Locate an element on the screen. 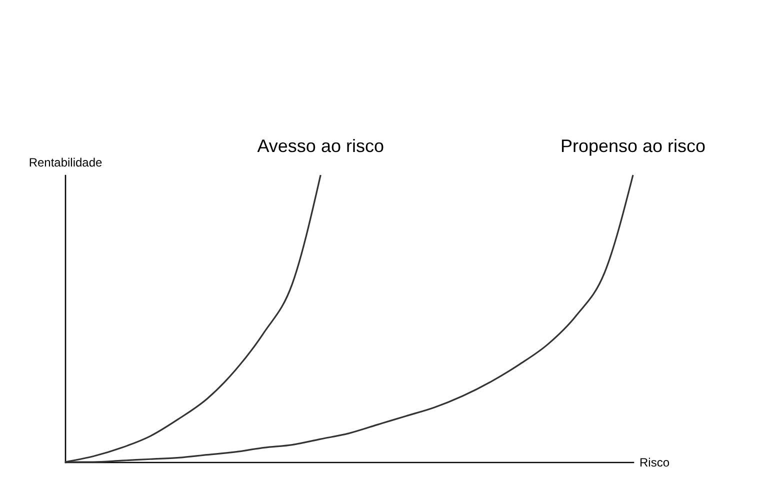 The width and height of the screenshot is (766, 483). series-label: Propenso ao risco is located at coordinates (633, 146).